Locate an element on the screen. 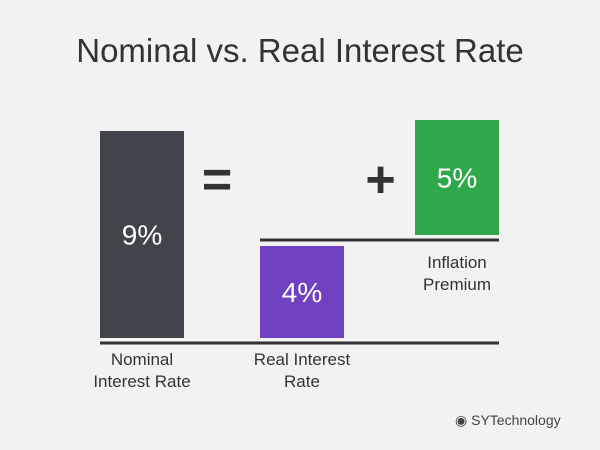 Image resolution: width=600 pixels, height=450 pixels. value-label: 5% is located at coordinates (457, 178).